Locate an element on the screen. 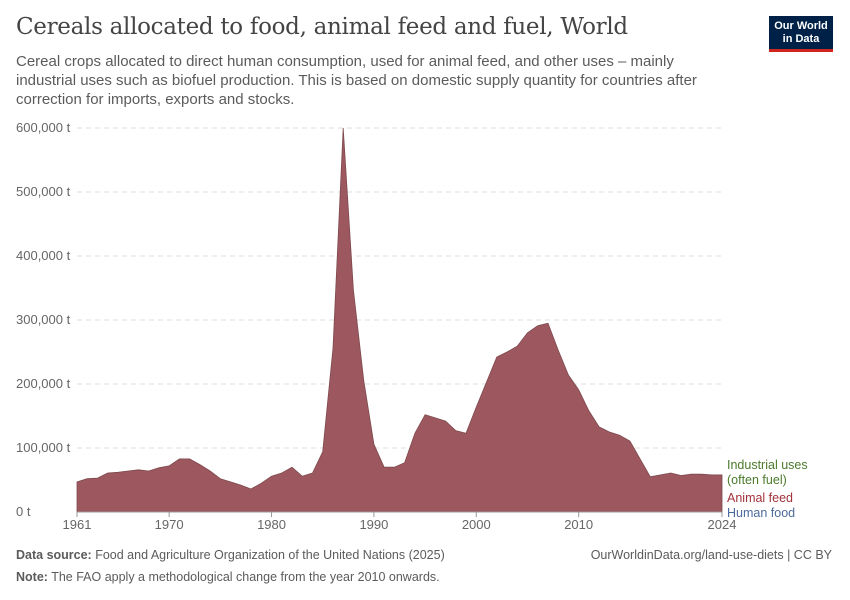 Image resolution: width=850 pixels, height=600 pixels. x-tick-label: 2010 is located at coordinates (578, 524).